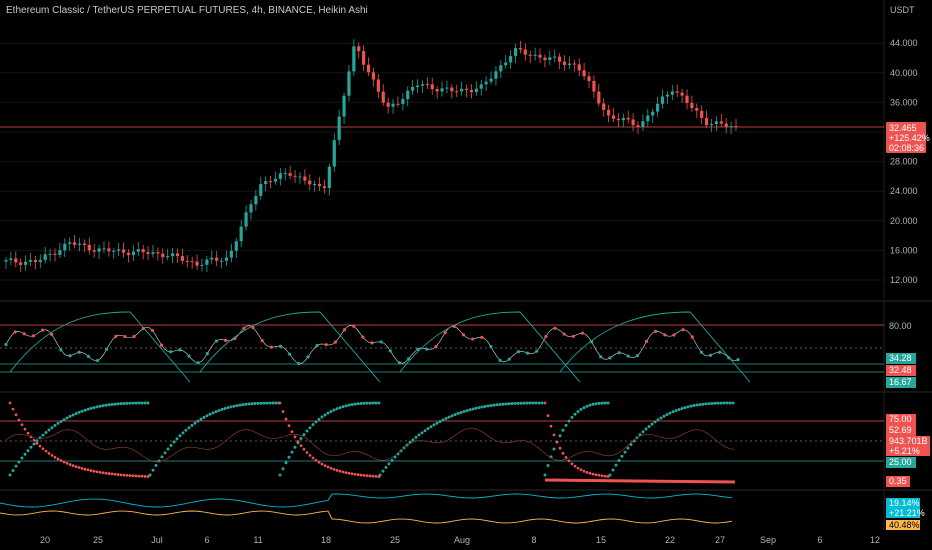 This screenshot has width=932, height=550. I want to click on osc2-tag-1: 75.00, so click(900, 419).